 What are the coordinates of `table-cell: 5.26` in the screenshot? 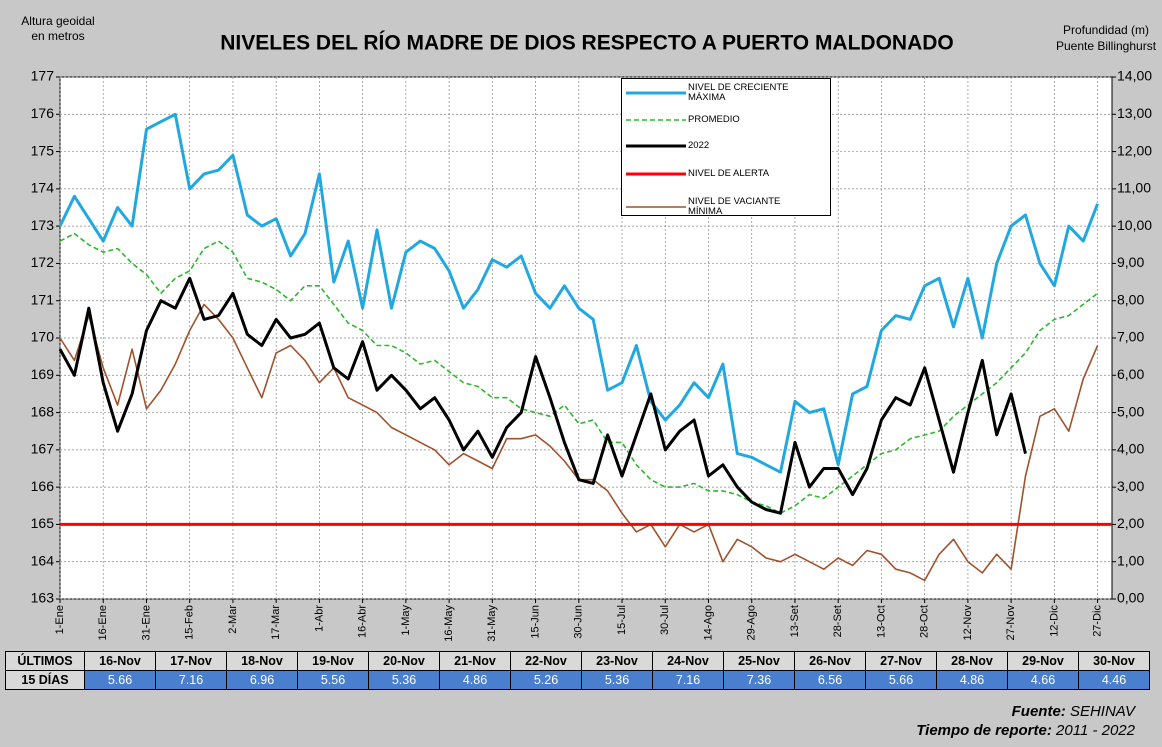 It's located at (546, 680).